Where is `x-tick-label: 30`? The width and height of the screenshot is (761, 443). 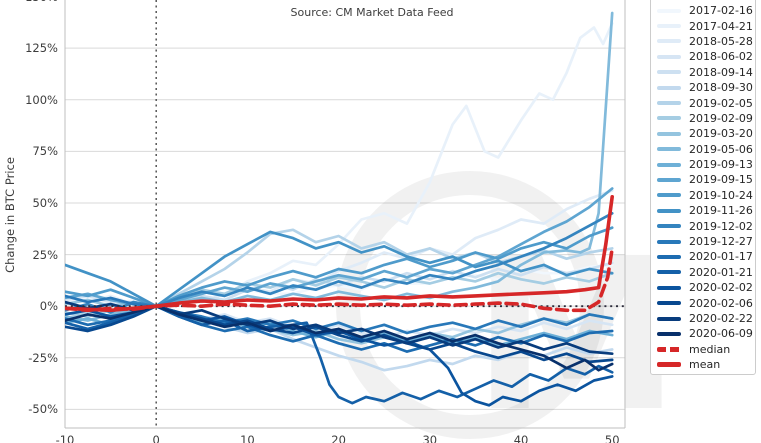
x-tick-label: 30 is located at coordinates (430, 438).